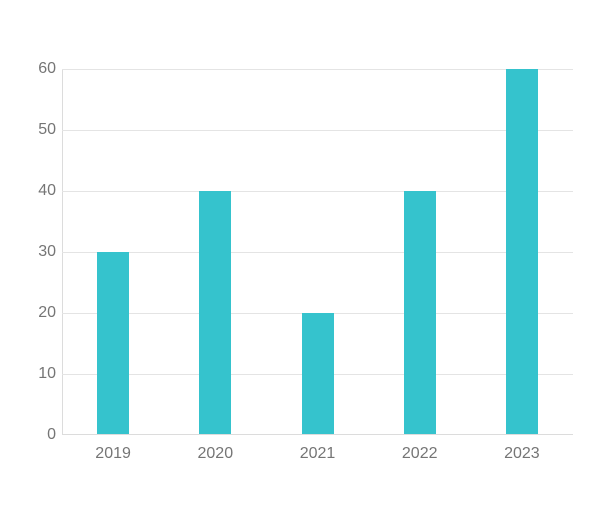 Image resolution: width=613 pixels, height=522 pixels. What do you see at coordinates (47, 129) in the screenshot?
I see `y-tick-label-50: 50` at bounding box center [47, 129].